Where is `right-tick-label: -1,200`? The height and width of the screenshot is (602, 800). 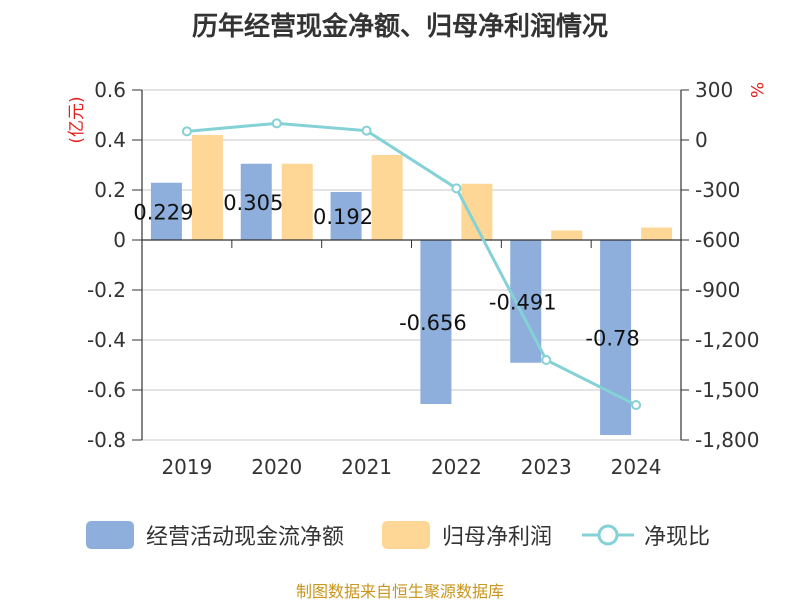 right-tick-label: -1,200 is located at coordinates (727, 340).